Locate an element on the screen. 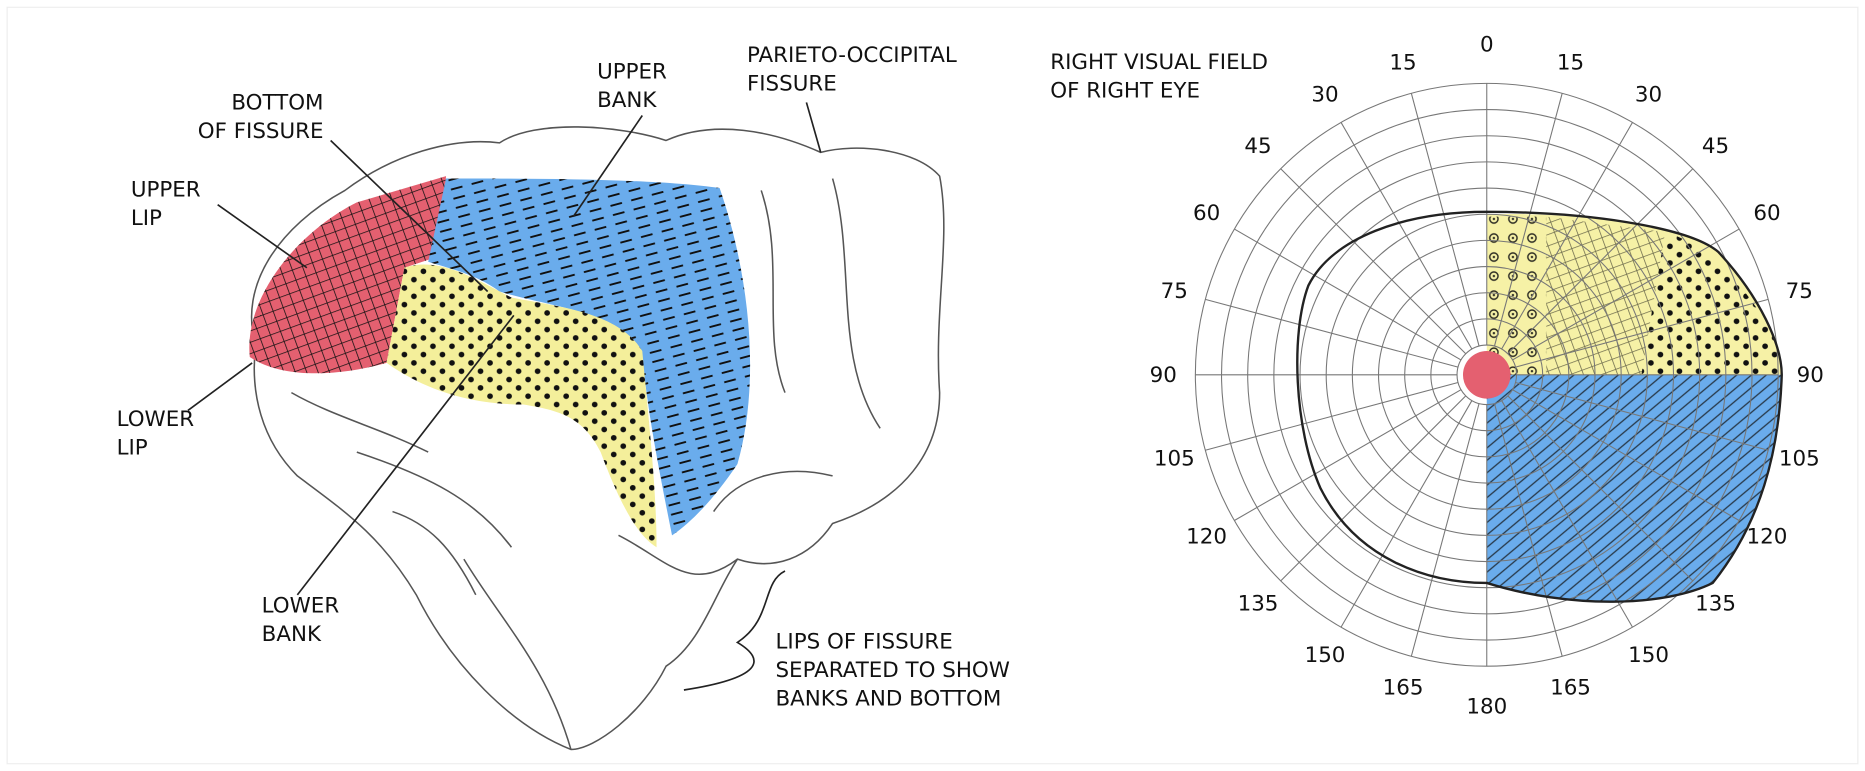  brain-label: LIPS OF FISSURE is located at coordinates (863, 641).